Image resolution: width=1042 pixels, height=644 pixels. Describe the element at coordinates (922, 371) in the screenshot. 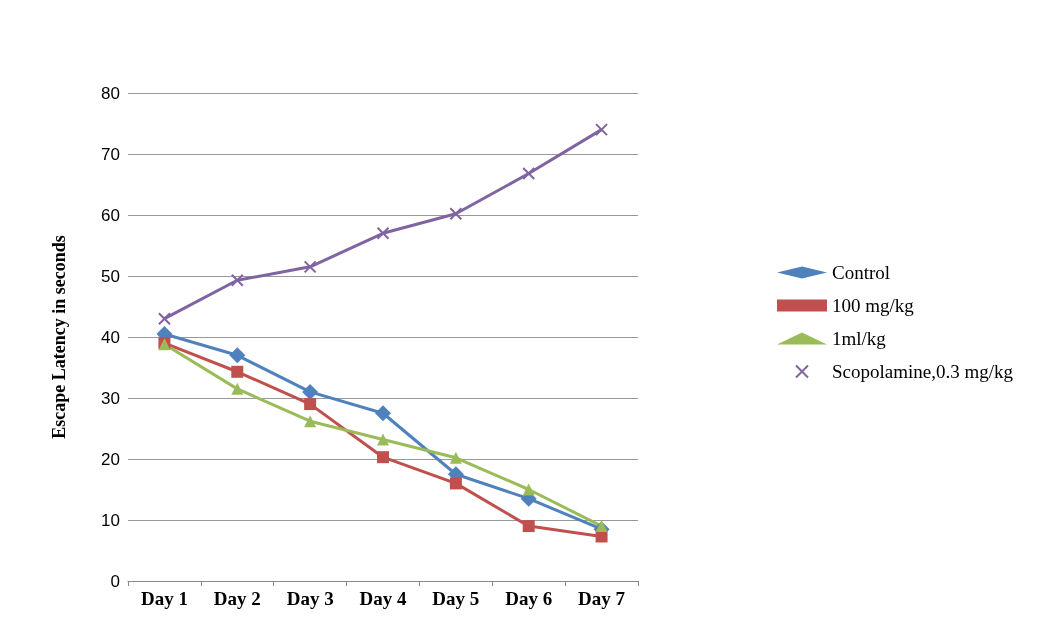

I see `legend-label: Scopolamine,0.3 mg/kg` at that location.